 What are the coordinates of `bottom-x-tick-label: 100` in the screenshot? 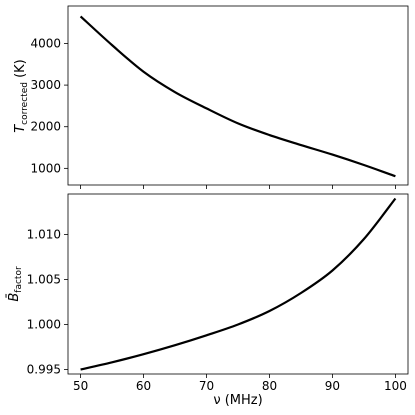 It's located at (395, 386).